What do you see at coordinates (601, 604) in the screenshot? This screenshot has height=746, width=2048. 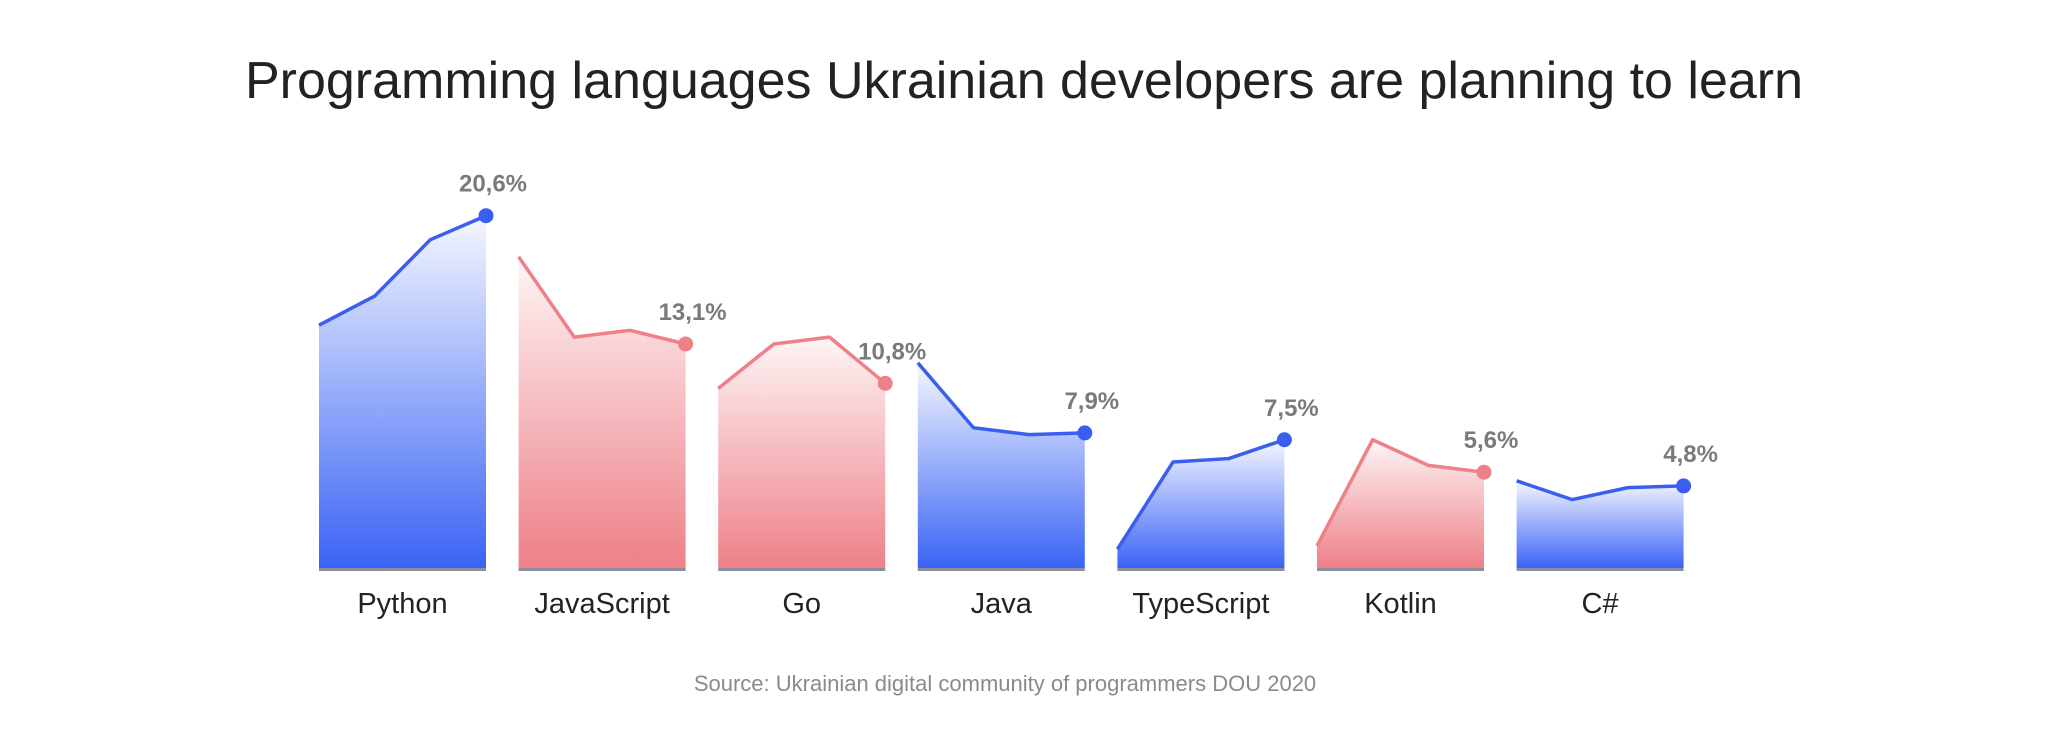 I see `category-label: JavaScript` at bounding box center [601, 604].